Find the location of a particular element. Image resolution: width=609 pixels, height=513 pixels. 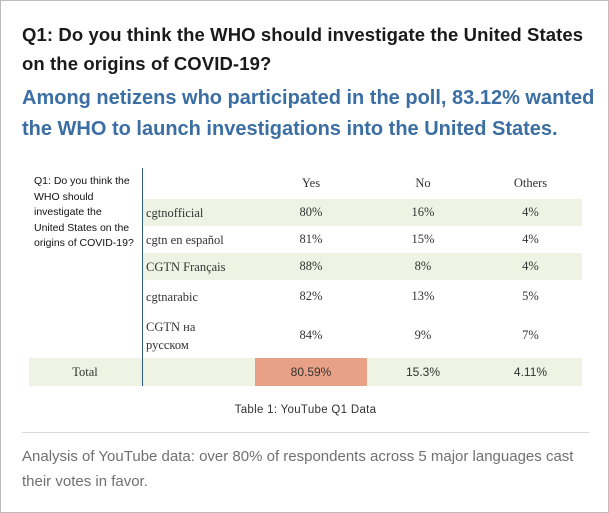

table-row: CGTN на русском 84% 9% 7% is located at coordinates (362, 335).